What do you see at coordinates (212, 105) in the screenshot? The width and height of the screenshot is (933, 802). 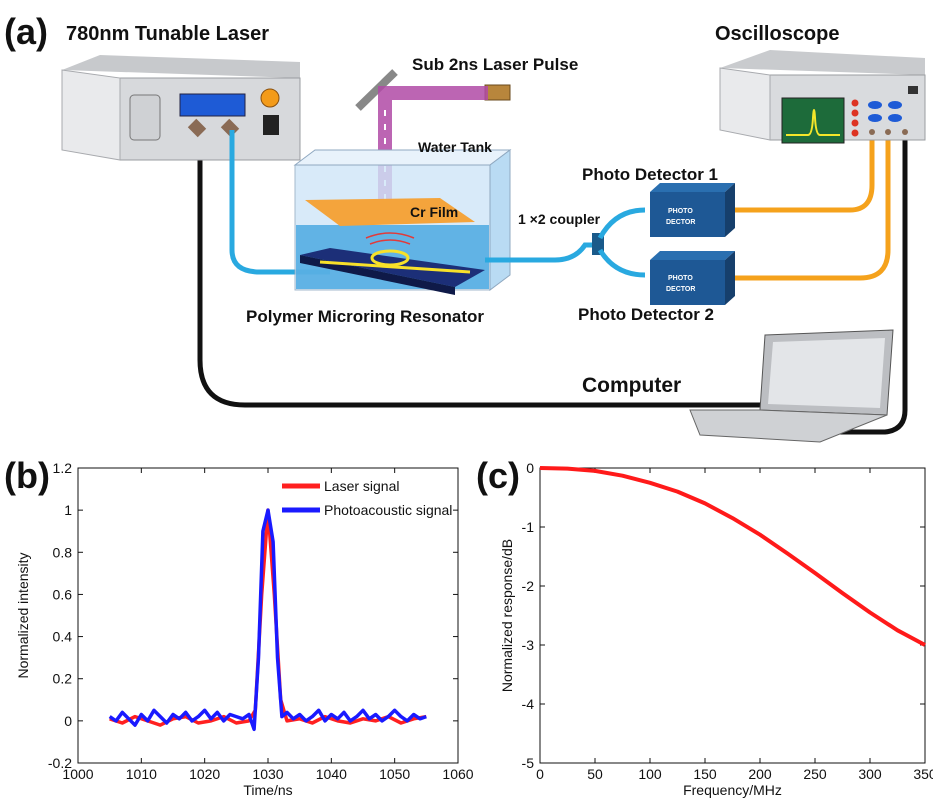 I see `laser-display` at bounding box center [212, 105].